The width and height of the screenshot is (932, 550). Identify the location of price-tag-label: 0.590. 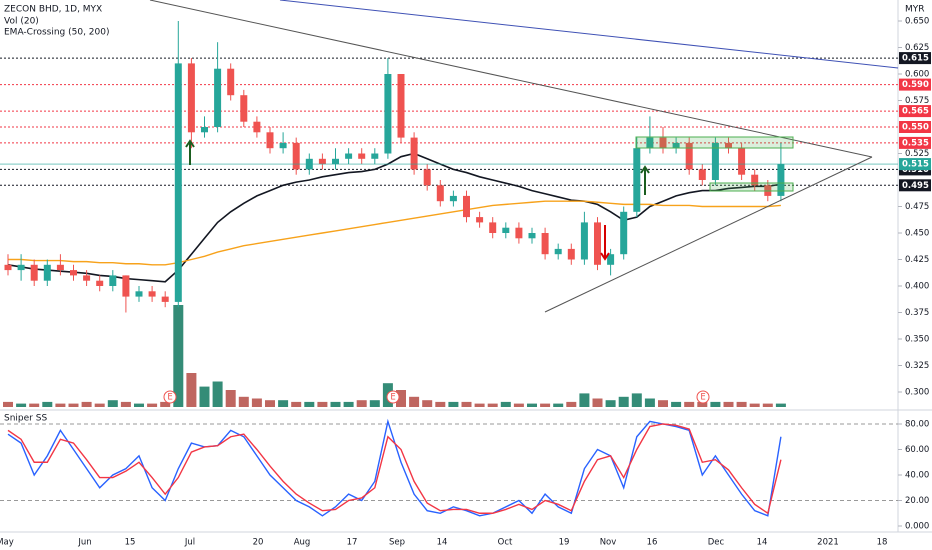
(915, 85).